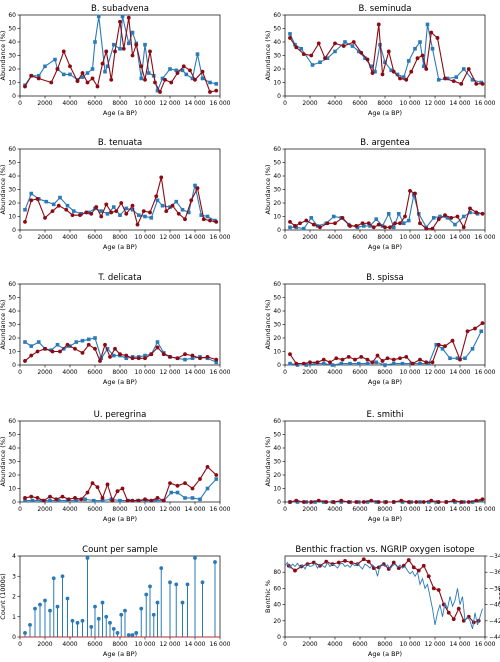  What do you see at coordinates (12, 475) in the screenshot?
I see `y-tick-label: 20` at bounding box center [12, 475].